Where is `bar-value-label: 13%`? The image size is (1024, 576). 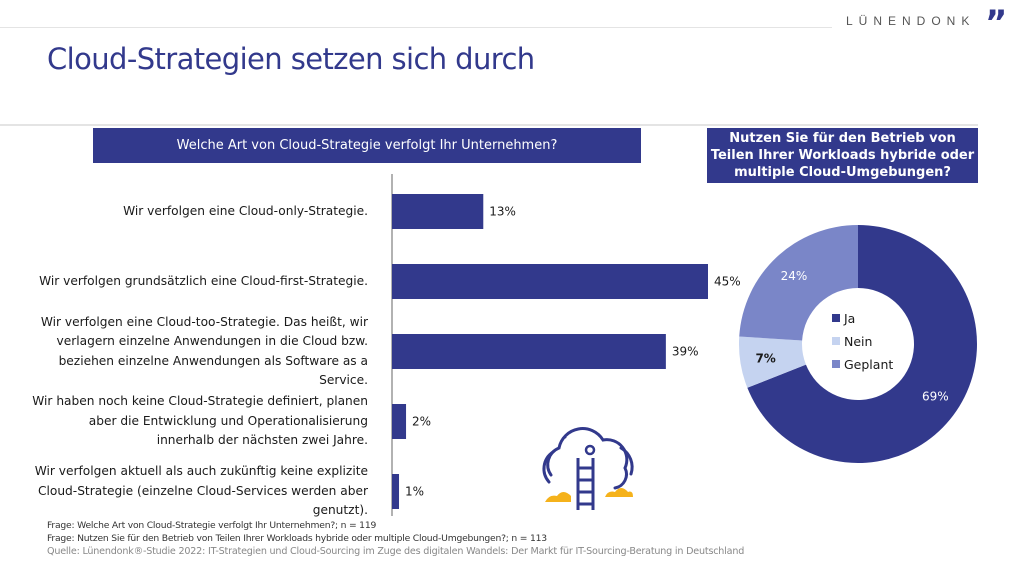 bar-value-label: 13% is located at coordinates (502, 212).